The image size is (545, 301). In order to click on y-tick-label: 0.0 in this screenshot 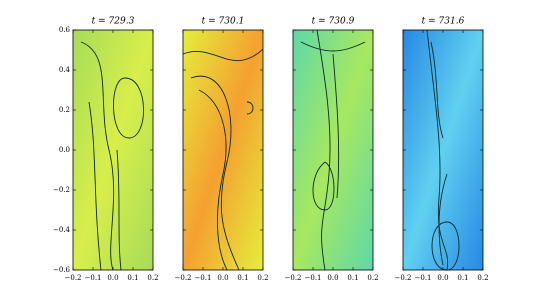, I will do `click(64, 150)`.